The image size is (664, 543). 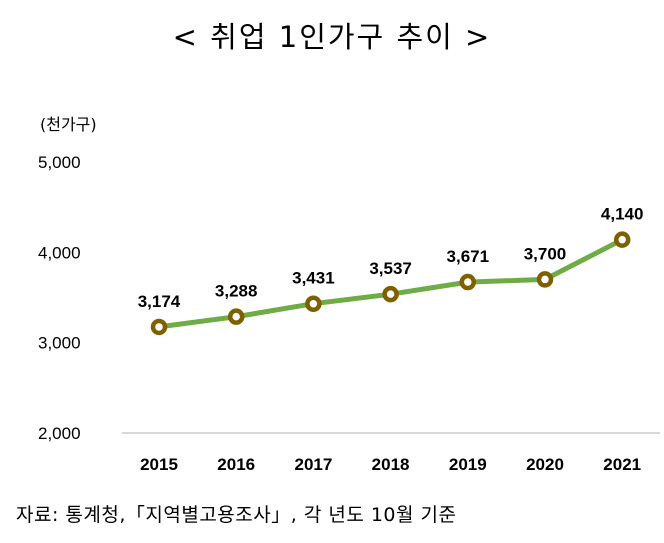 I want to click on y-axis-unit-label: (천가구), so click(x=68, y=124).